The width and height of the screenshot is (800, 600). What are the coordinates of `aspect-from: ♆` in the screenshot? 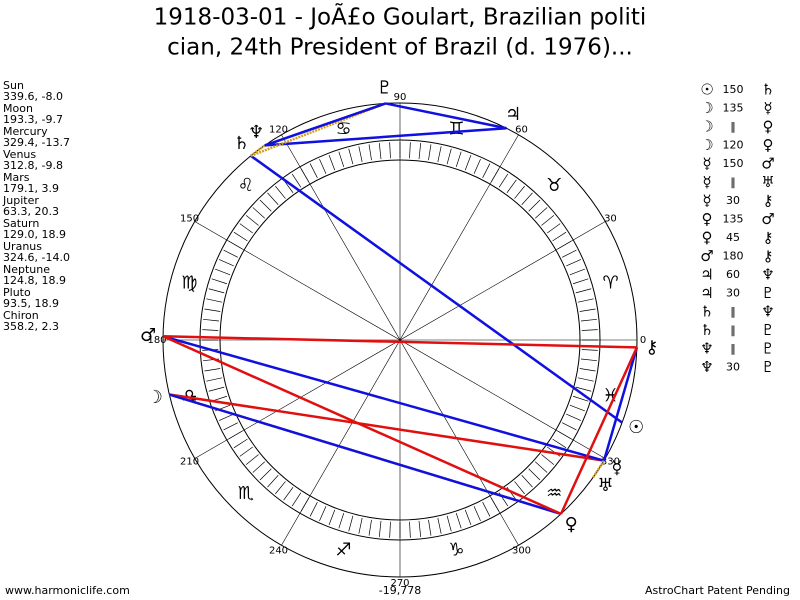 It's located at (706, 349).